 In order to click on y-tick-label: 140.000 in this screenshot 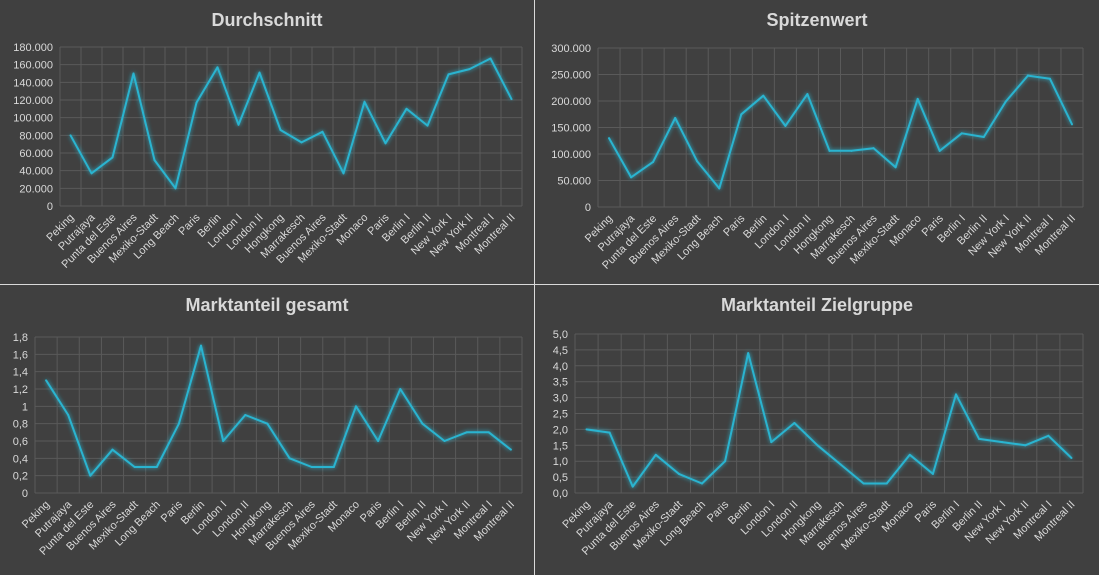, I will do `click(33, 83)`.